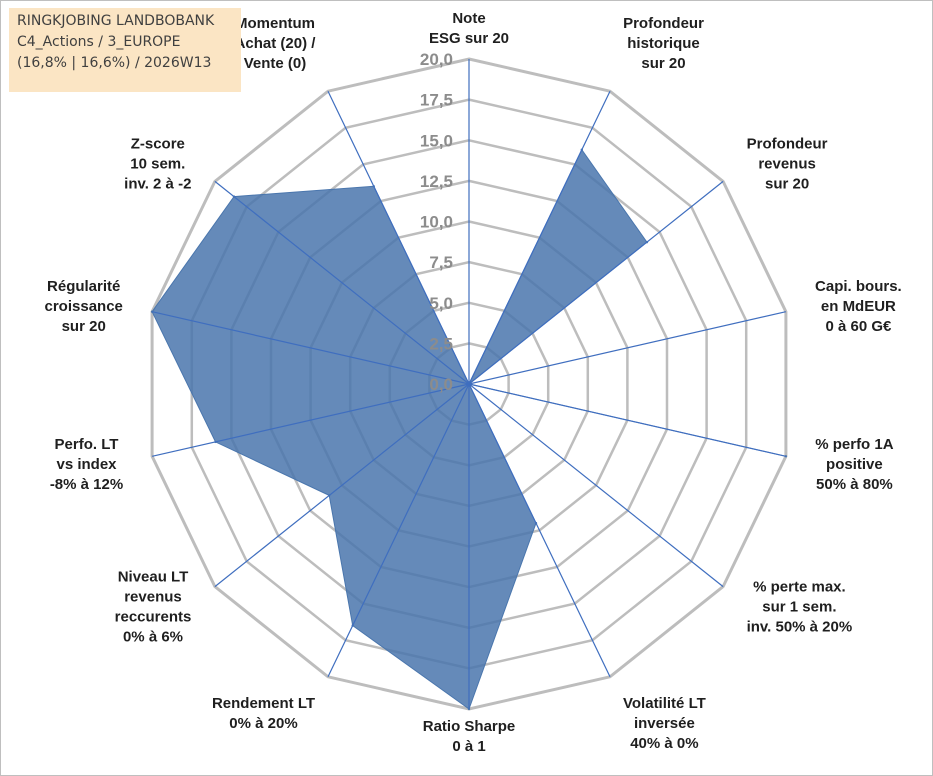  I want to click on scale-label: 0,0, so click(441, 384).